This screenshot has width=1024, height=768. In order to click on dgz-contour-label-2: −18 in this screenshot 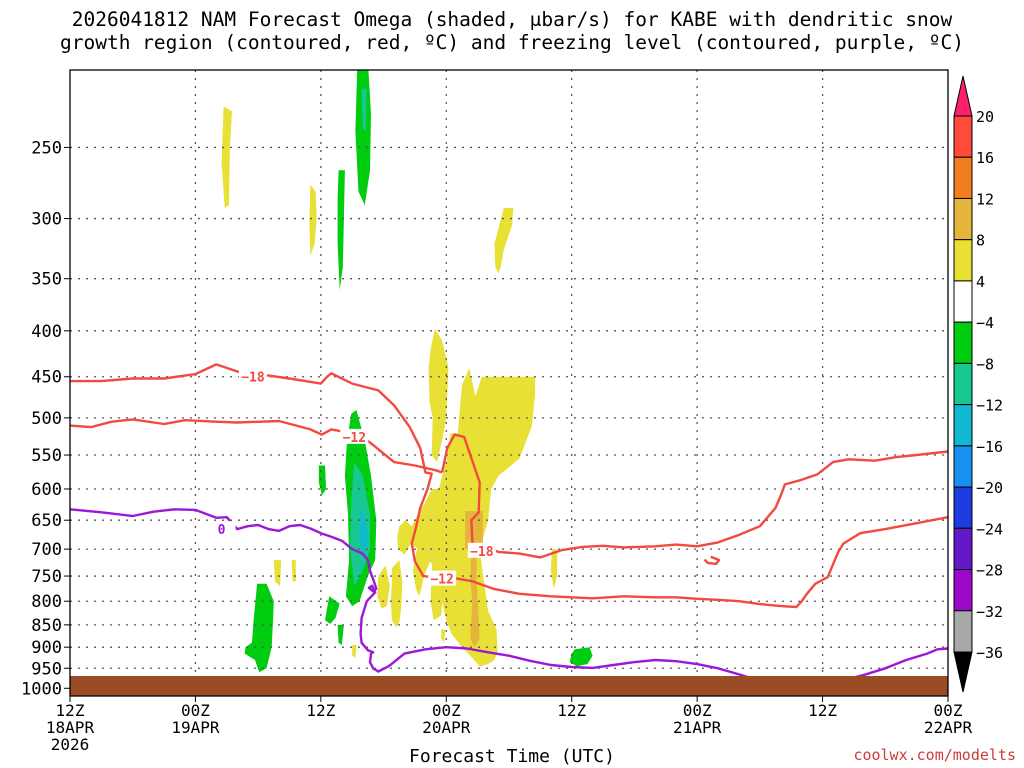, I will do `click(482, 552)`.